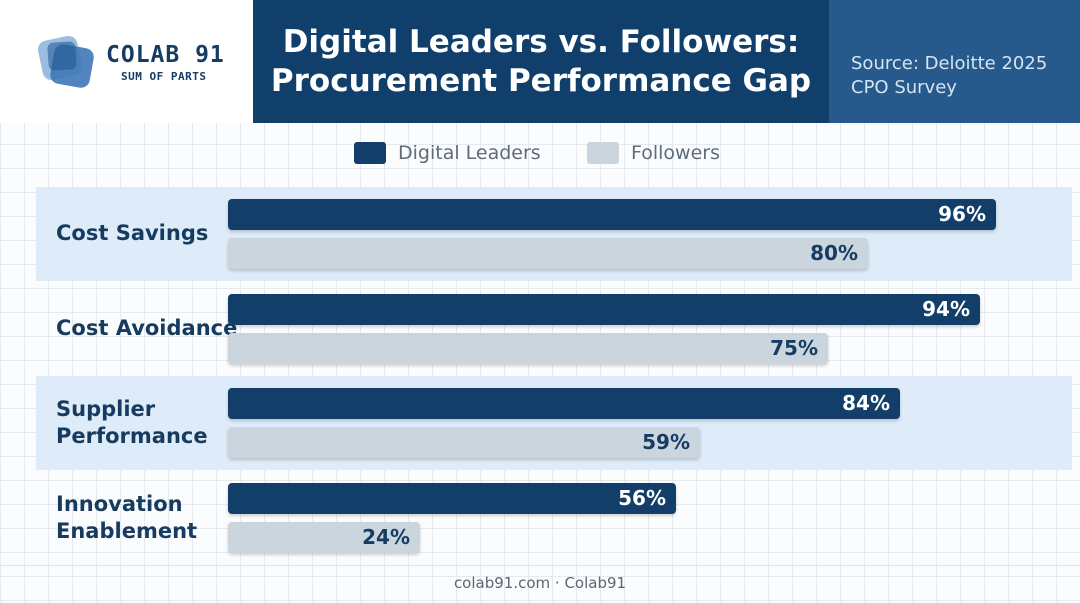 The width and height of the screenshot is (1080, 603). Describe the element at coordinates (949, 75) in the screenshot. I see `source-note: Source: Deloitte 2025 CPO Survey` at that location.